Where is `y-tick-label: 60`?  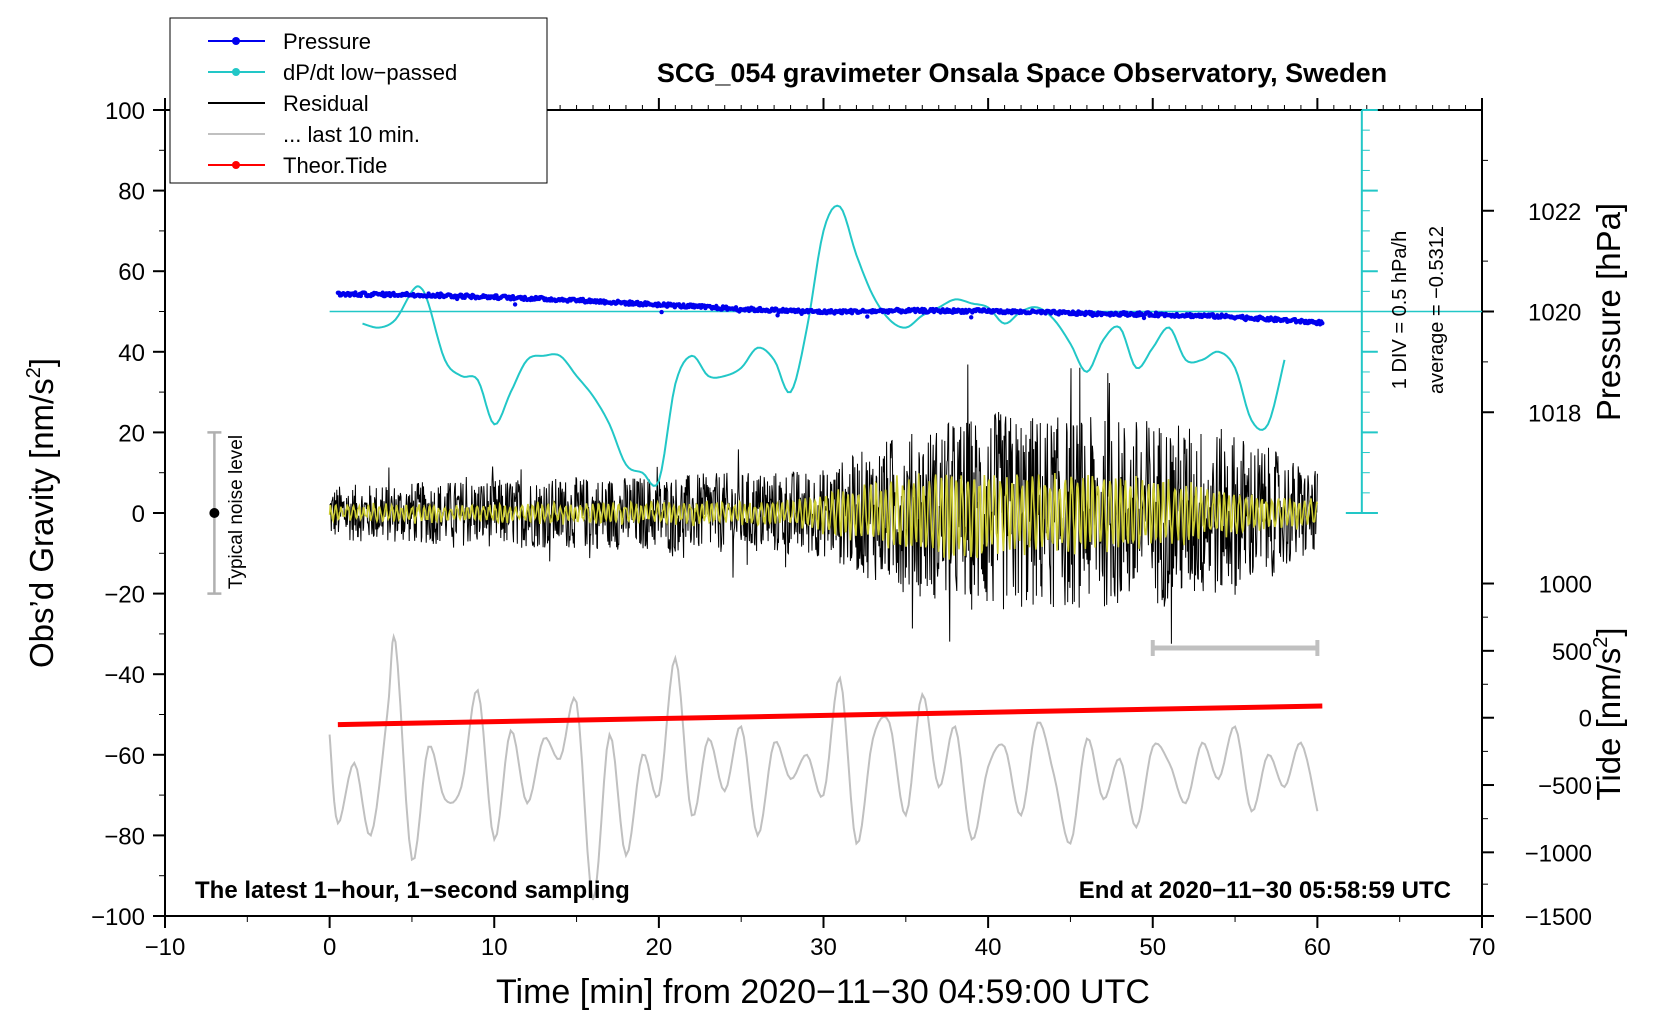
y-tick-label: 60 is located at coordinates (131, 272).